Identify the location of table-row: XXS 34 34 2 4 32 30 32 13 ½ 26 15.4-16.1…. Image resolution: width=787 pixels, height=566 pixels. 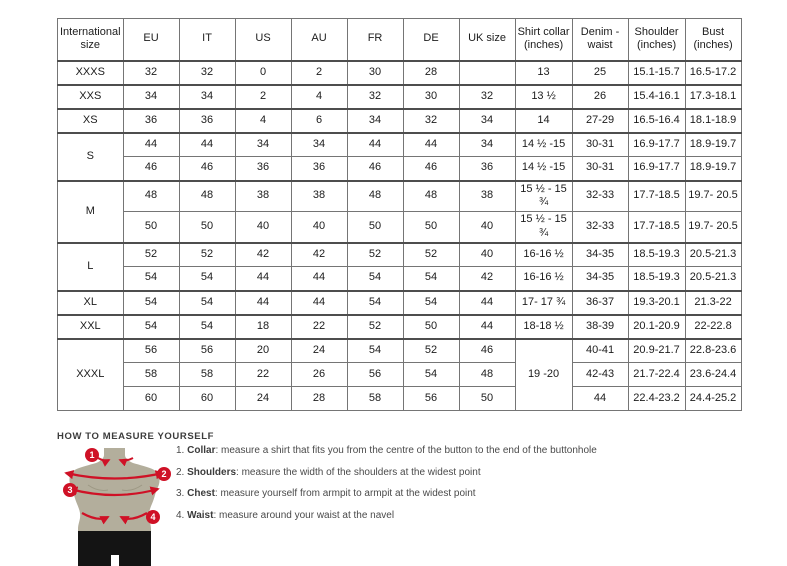
(399, 96).